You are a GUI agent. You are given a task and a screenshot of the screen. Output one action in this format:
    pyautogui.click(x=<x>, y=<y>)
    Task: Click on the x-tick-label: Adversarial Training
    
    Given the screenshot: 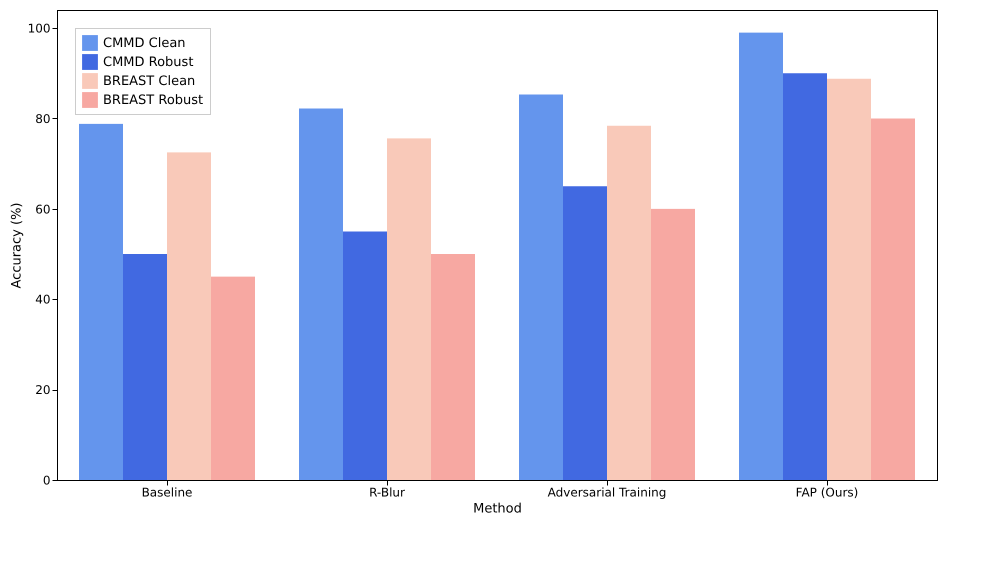 What is the action you would take?
    pyautogui.click(x=607, y=493)
    